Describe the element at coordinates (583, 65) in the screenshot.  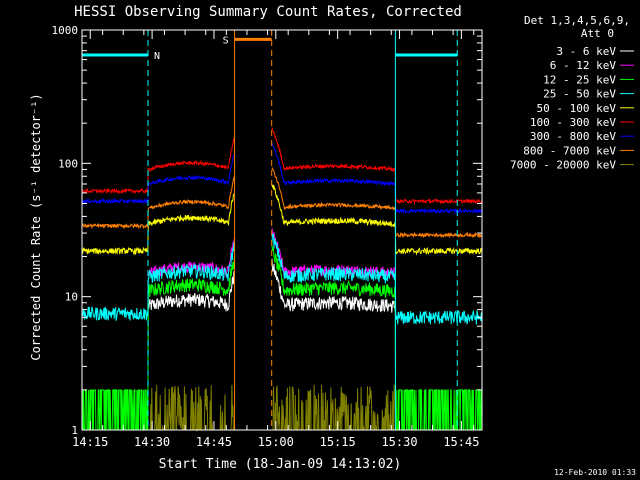
I see `legend-label: 6 - 12 keV` at that location.